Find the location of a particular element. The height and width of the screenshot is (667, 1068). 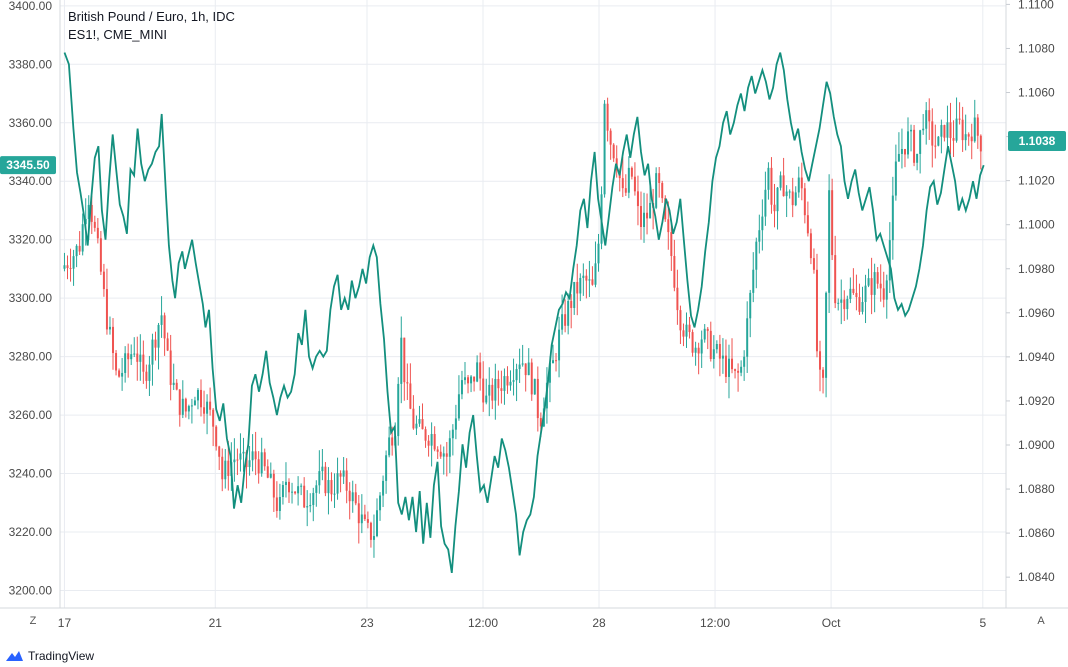

right-tick-label: 1.1100 is located at coordinates (1036, 5).